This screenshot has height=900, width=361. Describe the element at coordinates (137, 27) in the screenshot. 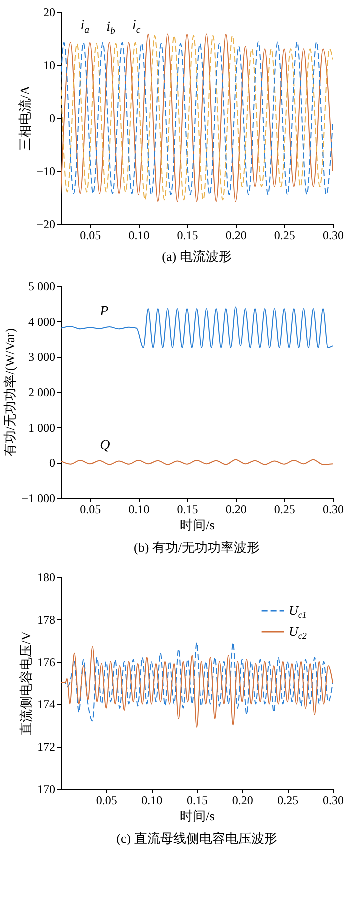

I see `annotation: i$_{c}$` at that location.